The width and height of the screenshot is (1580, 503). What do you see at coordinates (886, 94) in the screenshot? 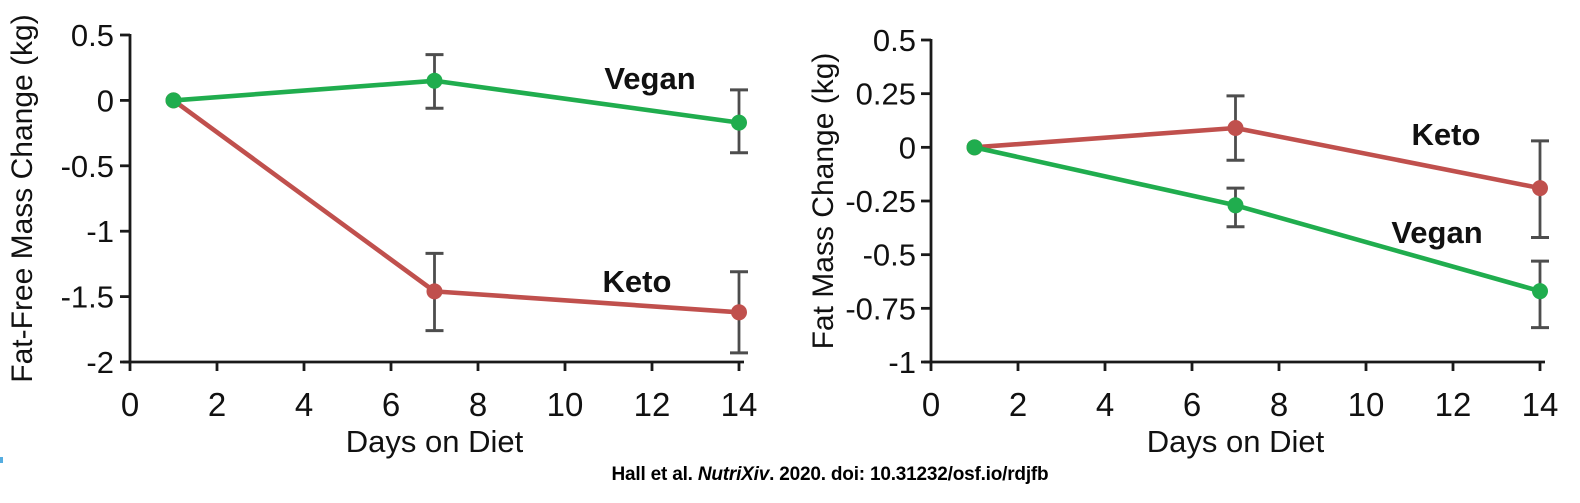
I see `y-tick-label: 0.25` at bounding box center [886, 94].